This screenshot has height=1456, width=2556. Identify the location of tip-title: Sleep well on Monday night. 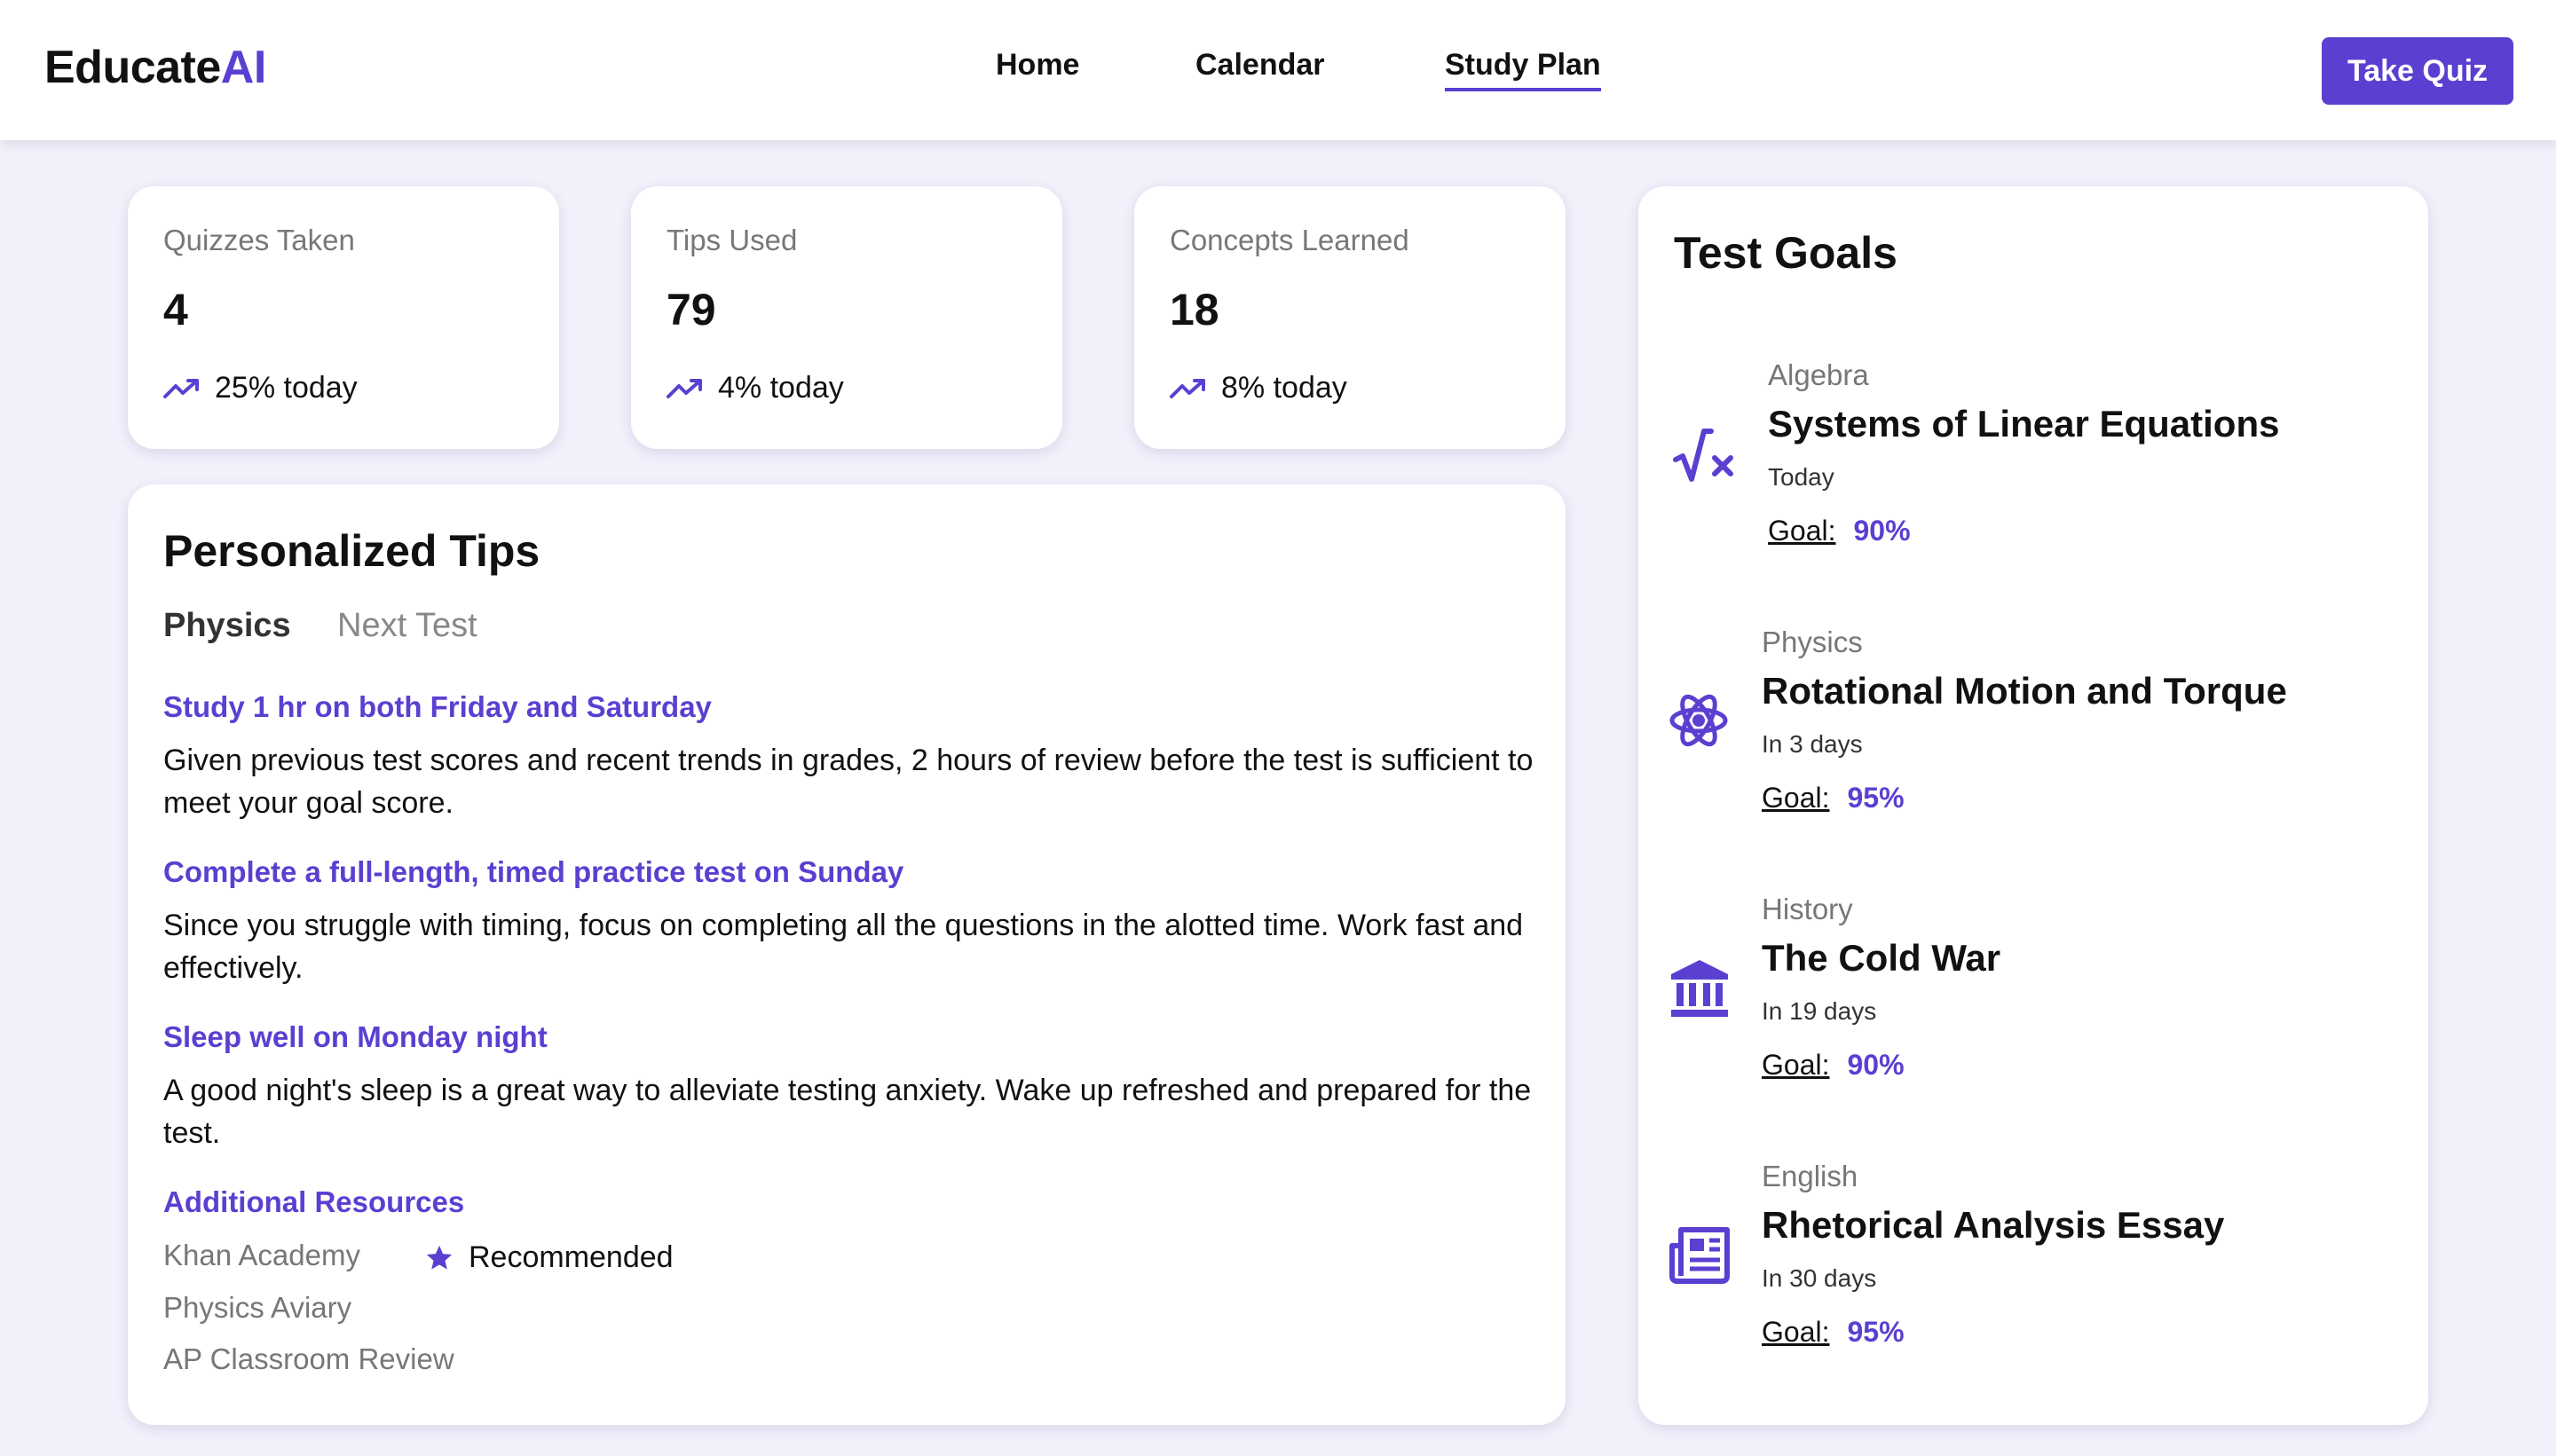
(355, 1036).